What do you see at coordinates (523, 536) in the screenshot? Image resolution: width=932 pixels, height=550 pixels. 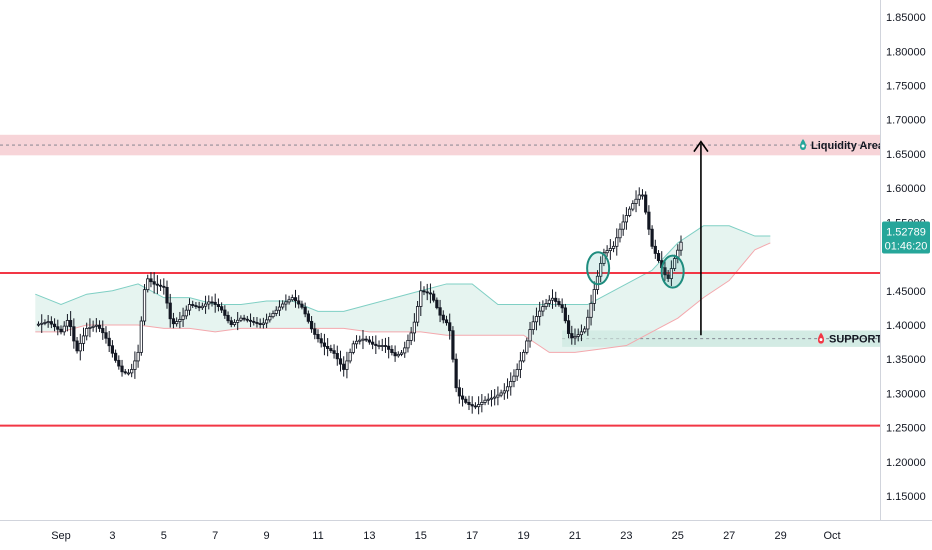 I see `x-tick-label: 19` at bounding box center [523, 536].